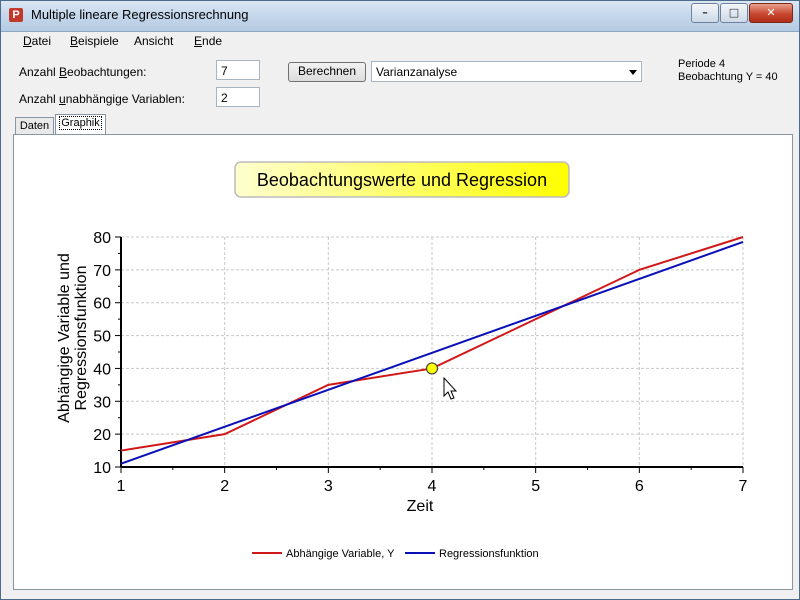 This screenshot has height=600, width=800. I want to click on analysis-select-value: Varianzanalyse, so click(417, 72).